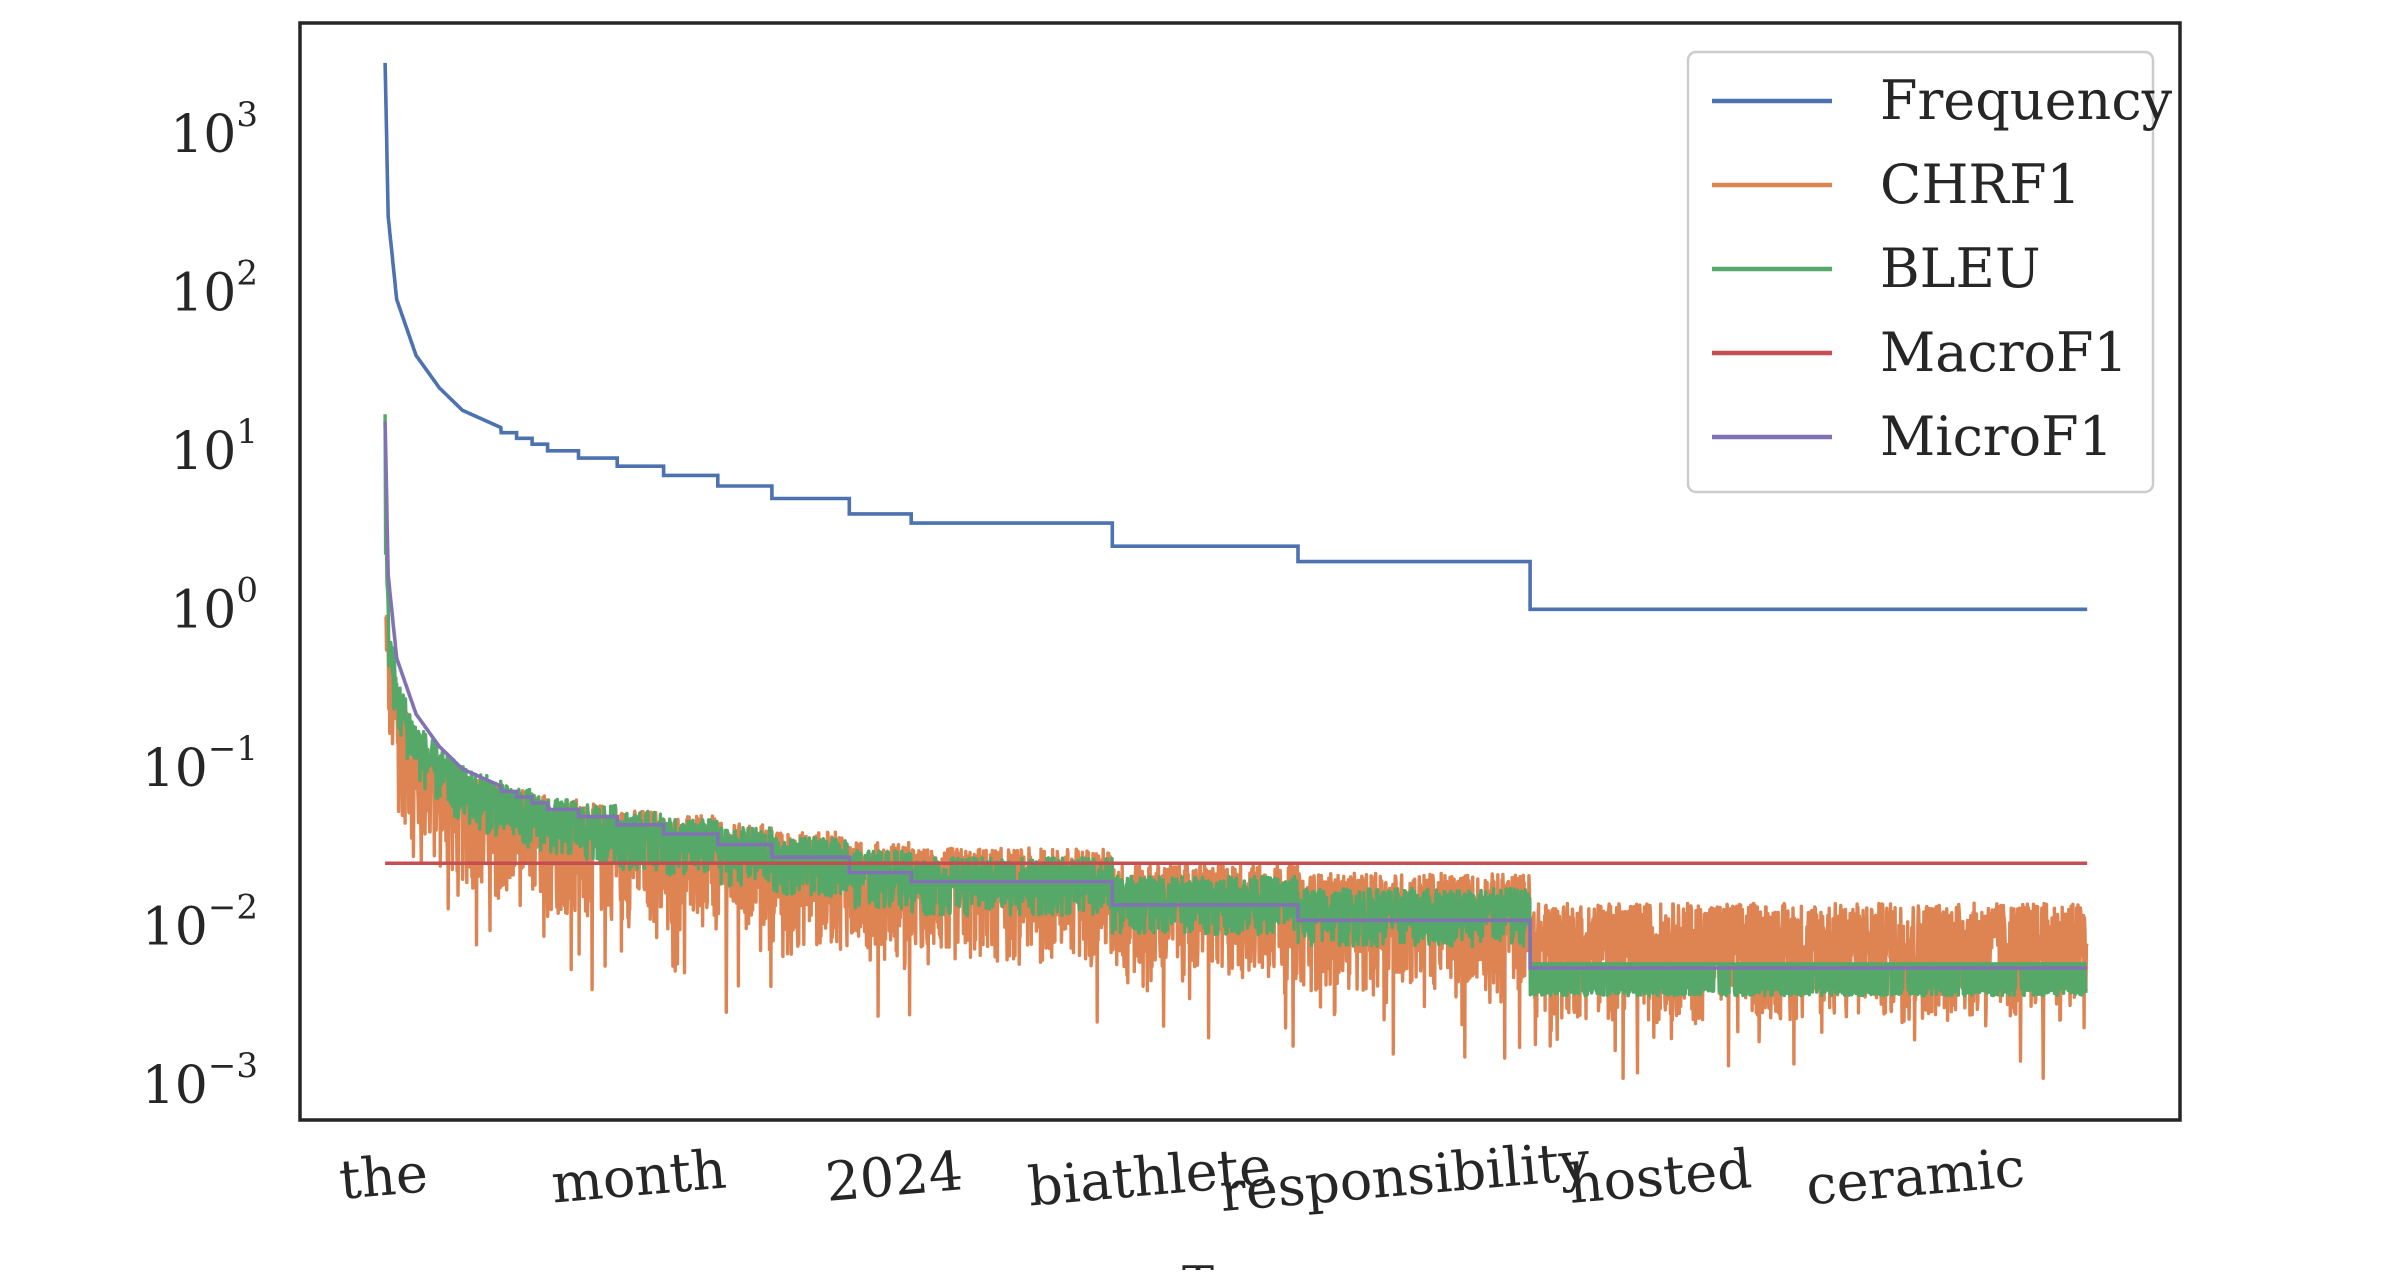  I want to click on legend-label: BLEU, so click(1960, 268).